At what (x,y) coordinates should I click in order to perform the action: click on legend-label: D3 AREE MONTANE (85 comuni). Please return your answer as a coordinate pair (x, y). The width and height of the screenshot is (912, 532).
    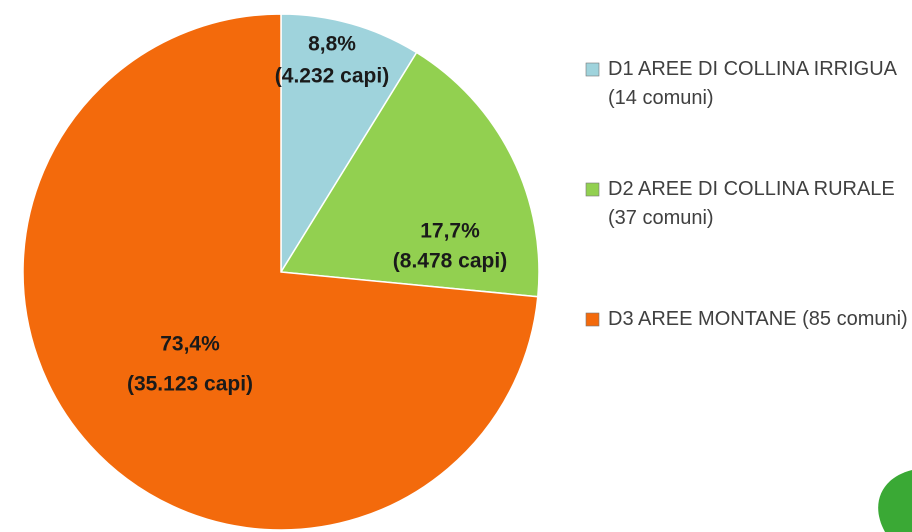
    Looking at the image, I should click on (758, 319).